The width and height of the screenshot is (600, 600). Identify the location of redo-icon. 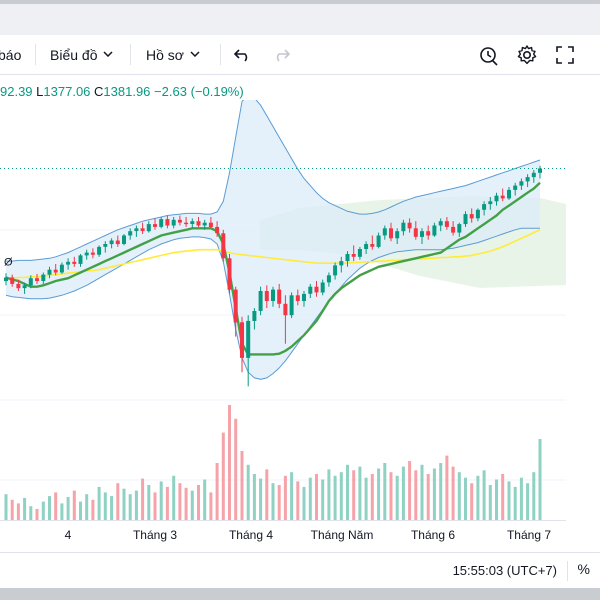
(281, 55).